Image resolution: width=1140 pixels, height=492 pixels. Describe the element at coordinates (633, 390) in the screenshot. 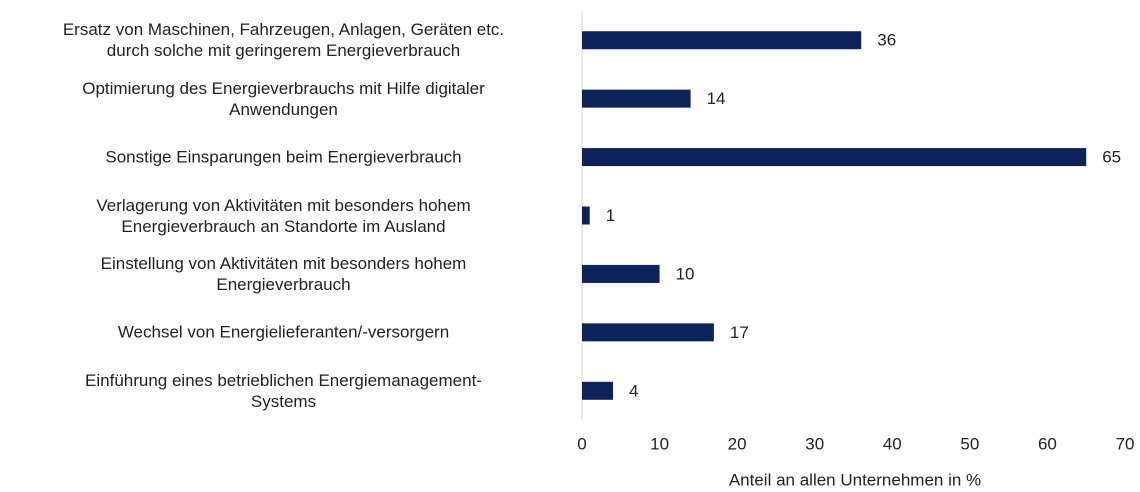

I see `data-label: 4` at that location.